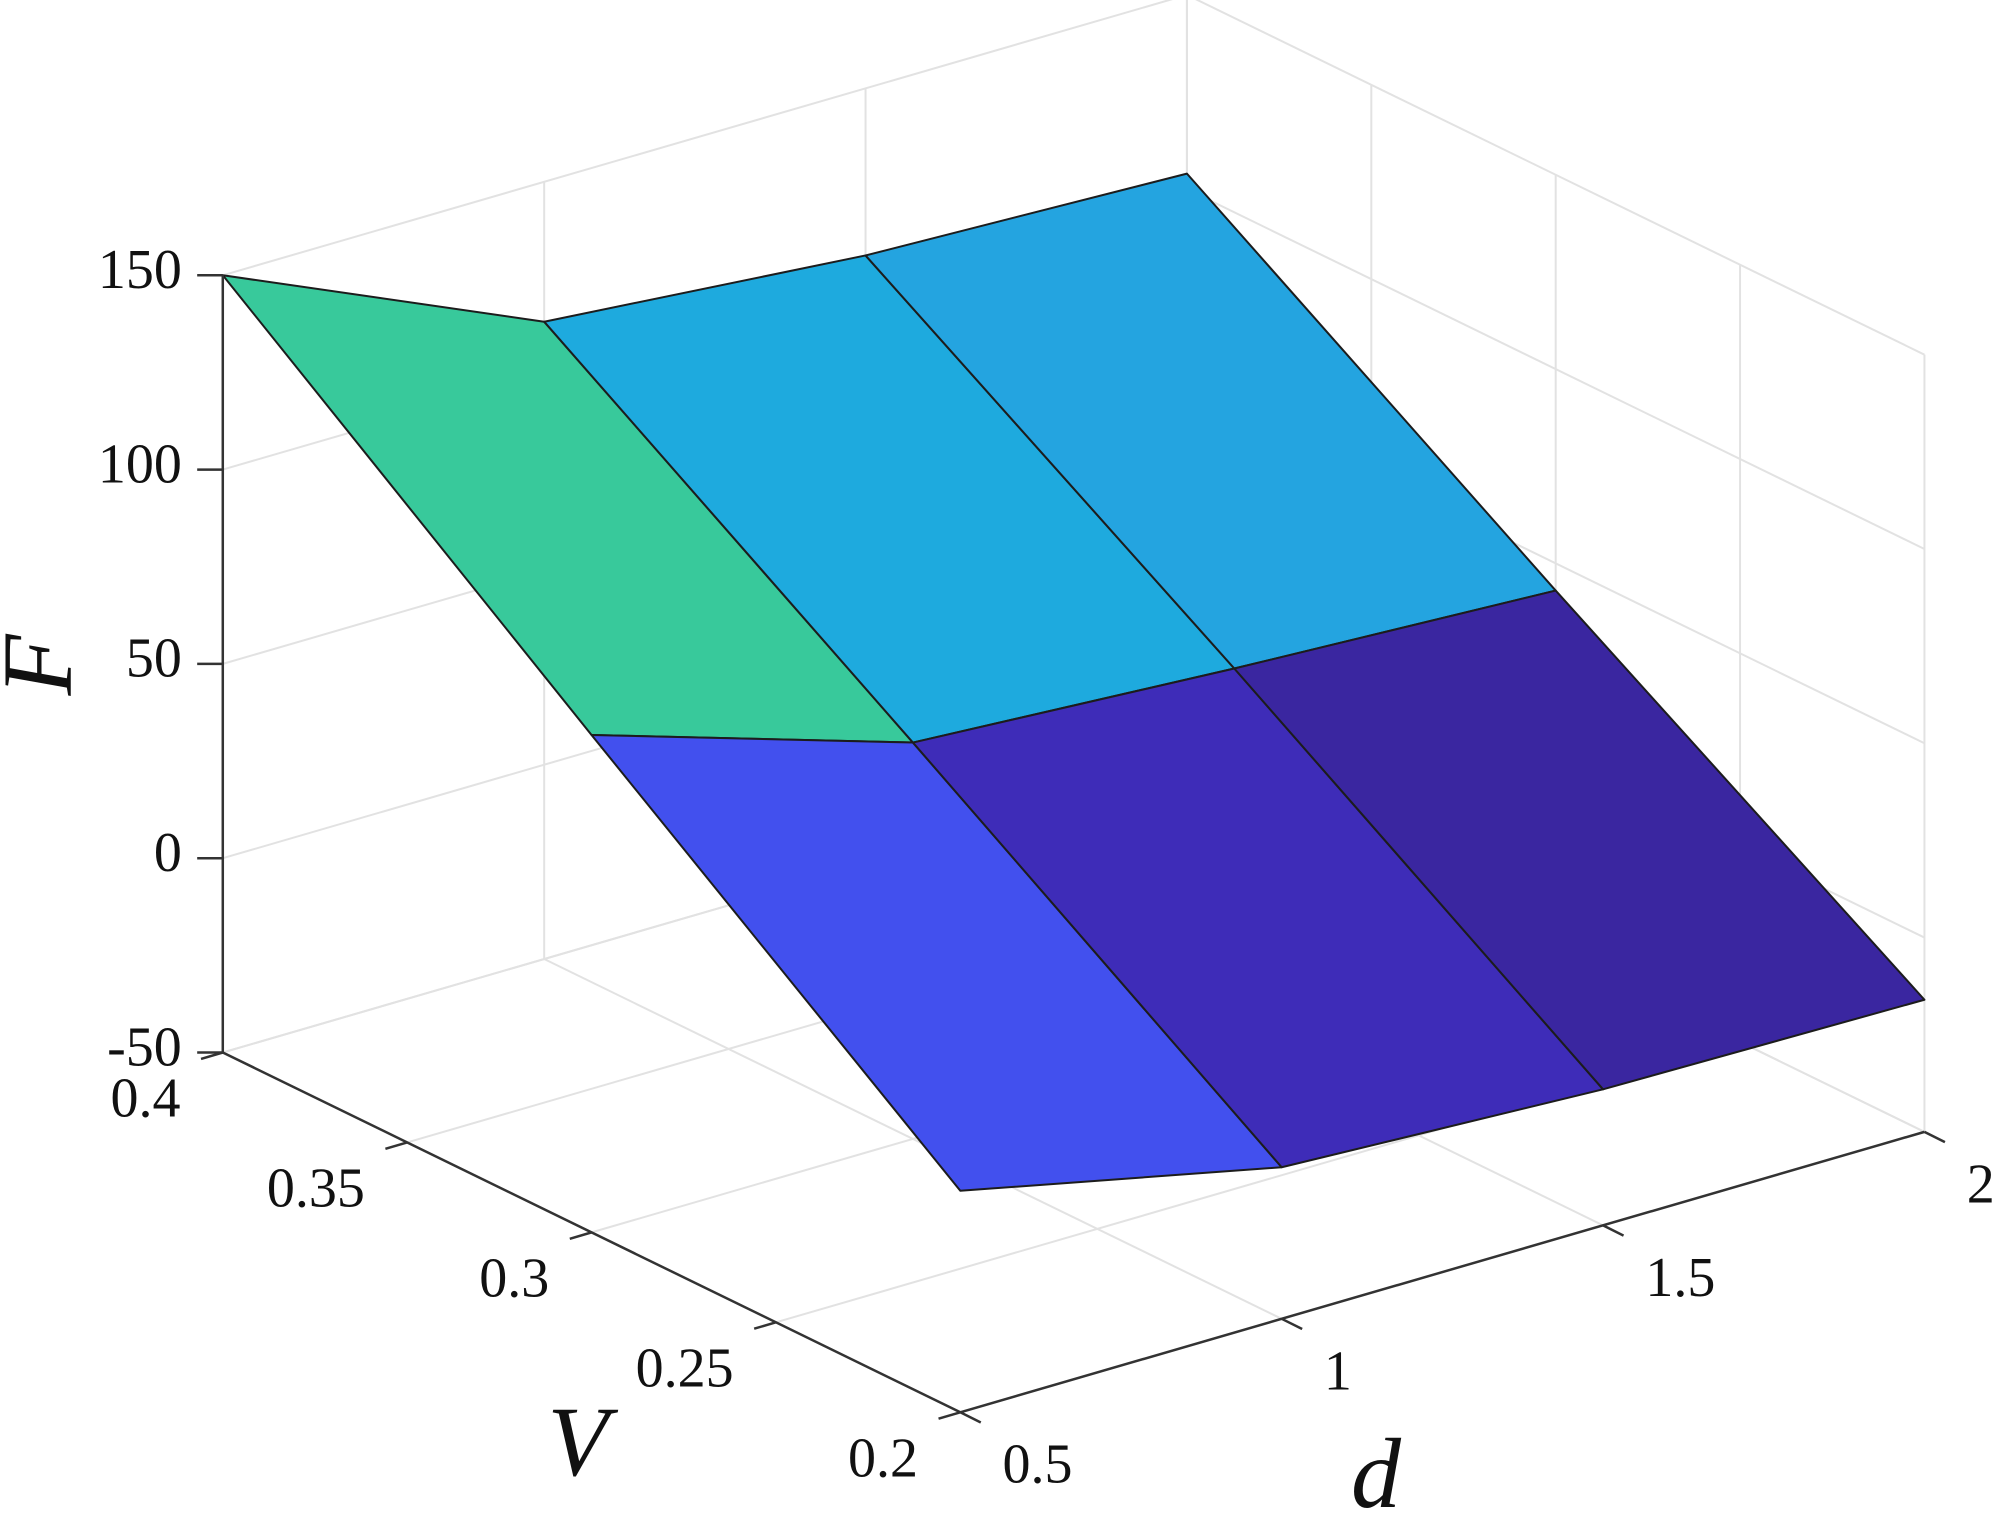  What do you see at coordinates (316, 1188) in the screenshot?
I see `y-tick-label: 0.35` at bounding box center [316, 1188].